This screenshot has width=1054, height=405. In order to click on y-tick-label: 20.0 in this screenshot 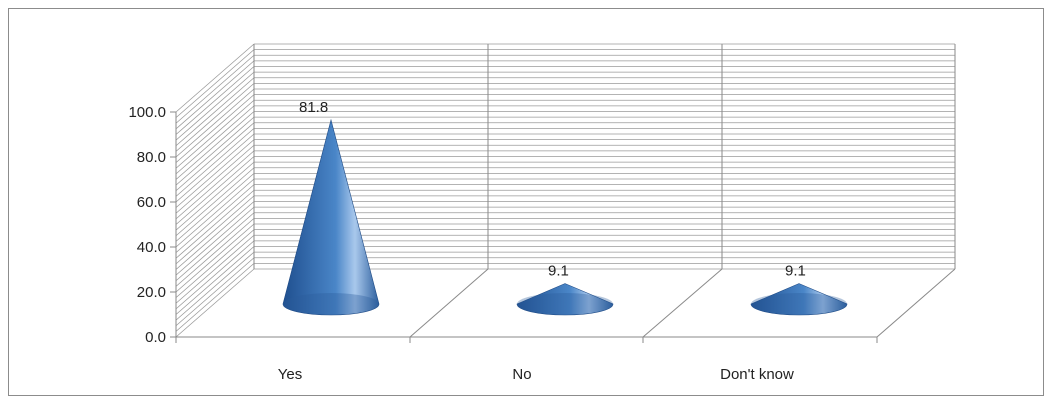, I will do `click(151, 292)`.